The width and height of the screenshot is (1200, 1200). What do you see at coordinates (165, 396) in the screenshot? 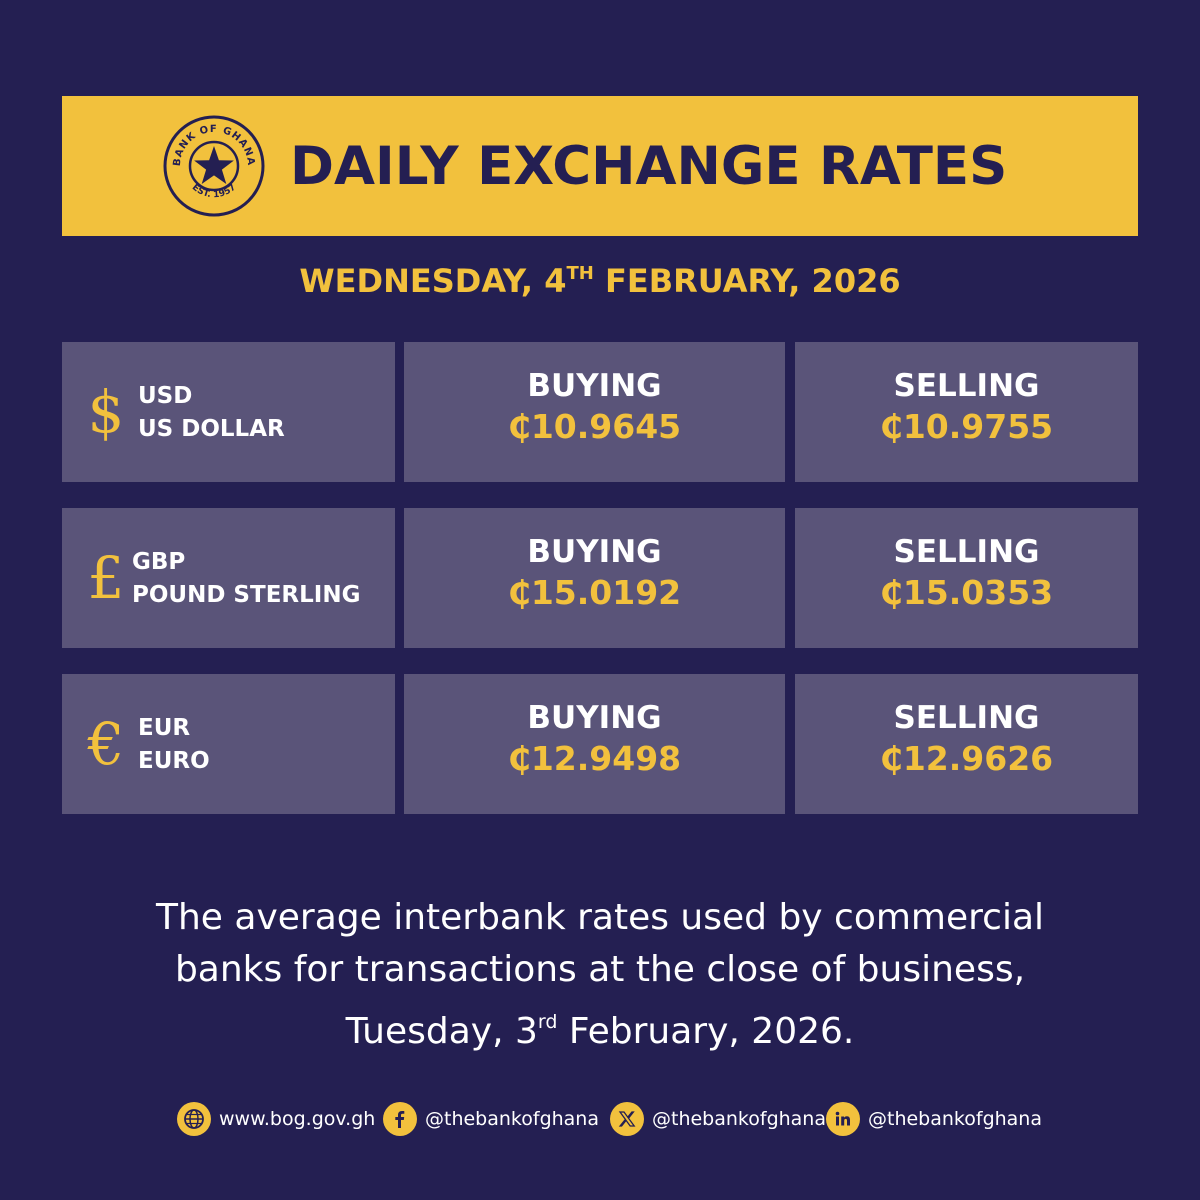
I see `currency-code: USD` at bounding box center [165, 396].